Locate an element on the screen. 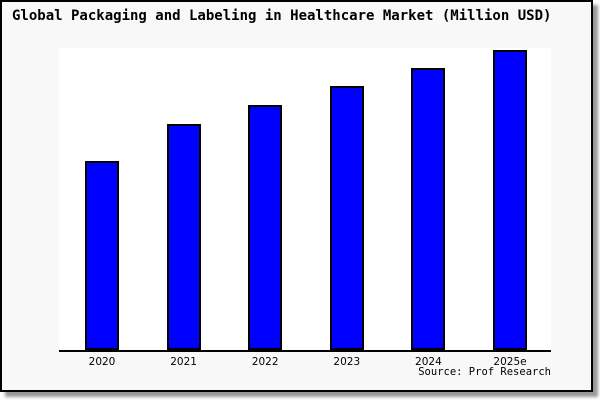 The height and width of the screenshot is (400, 600). bar-2020 is located at coordinates (102, 255).